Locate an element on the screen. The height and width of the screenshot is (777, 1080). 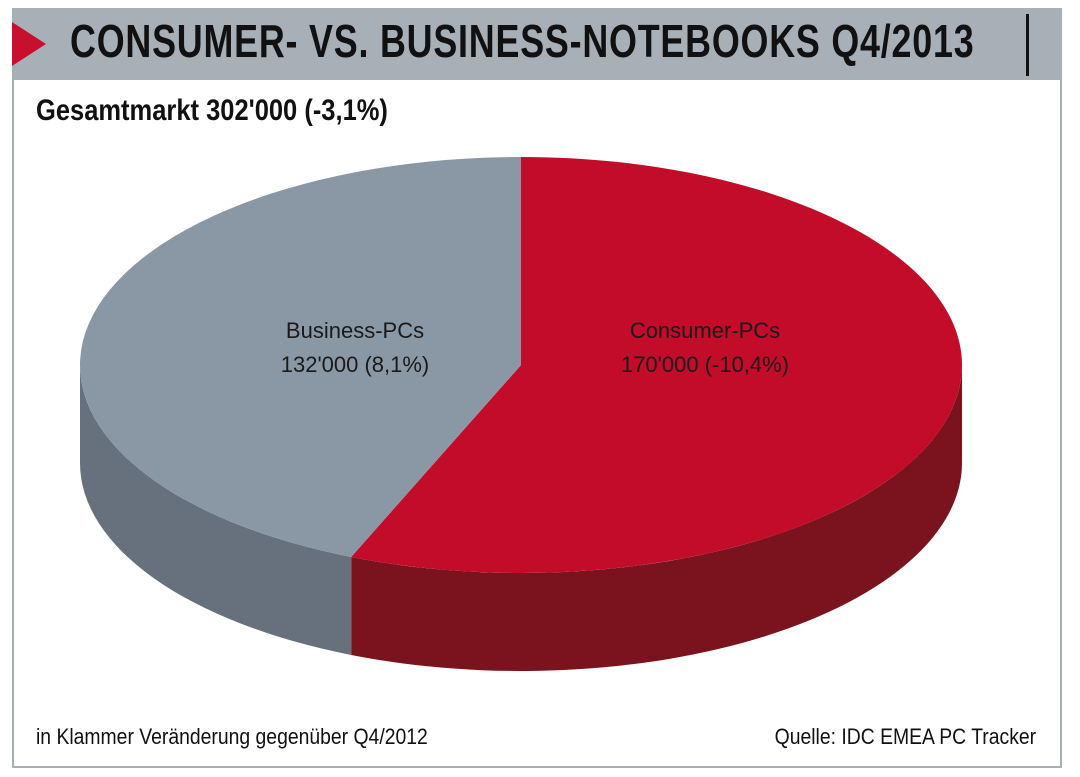
slice-side-business is located at coordinates (215, 510).